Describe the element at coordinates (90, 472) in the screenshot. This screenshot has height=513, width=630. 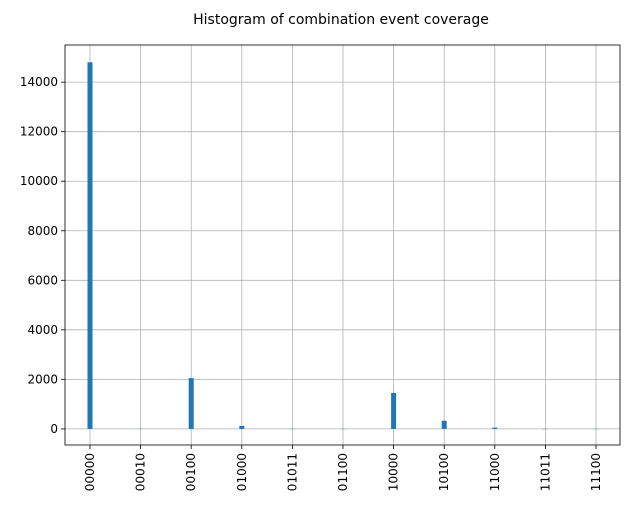
I see `x-tick-label: 00000` at that location.